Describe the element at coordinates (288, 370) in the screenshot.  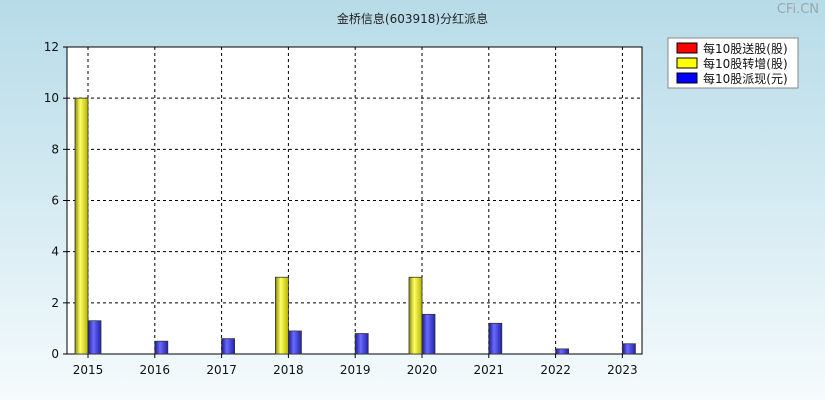
I see `x-tick-label: 2018` at that location.